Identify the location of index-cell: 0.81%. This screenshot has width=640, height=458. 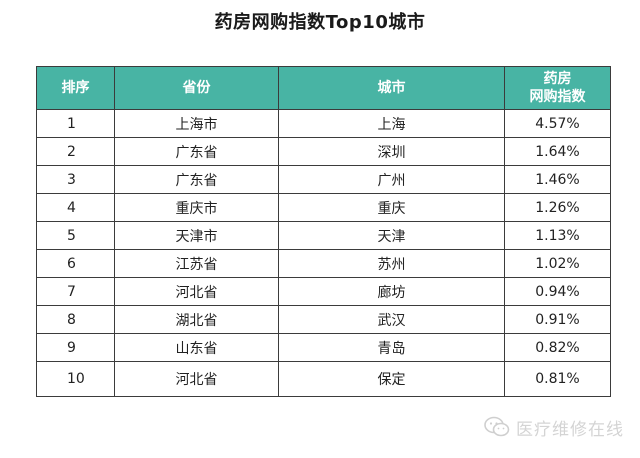
(557, 379).